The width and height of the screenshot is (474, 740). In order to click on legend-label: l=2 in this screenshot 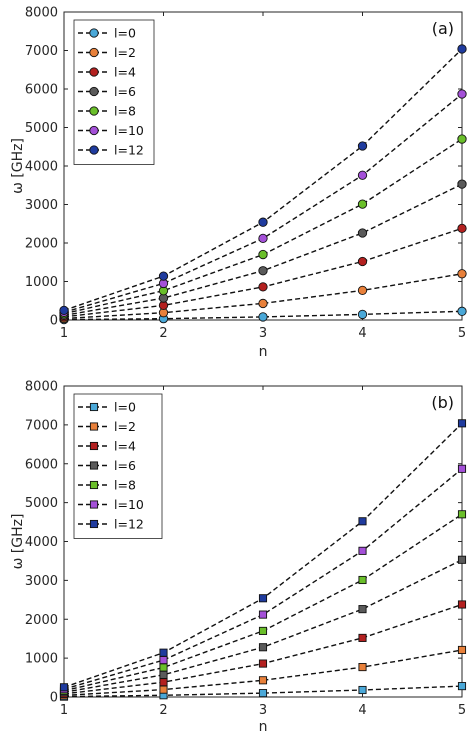, I will do `click(125, 52)`.